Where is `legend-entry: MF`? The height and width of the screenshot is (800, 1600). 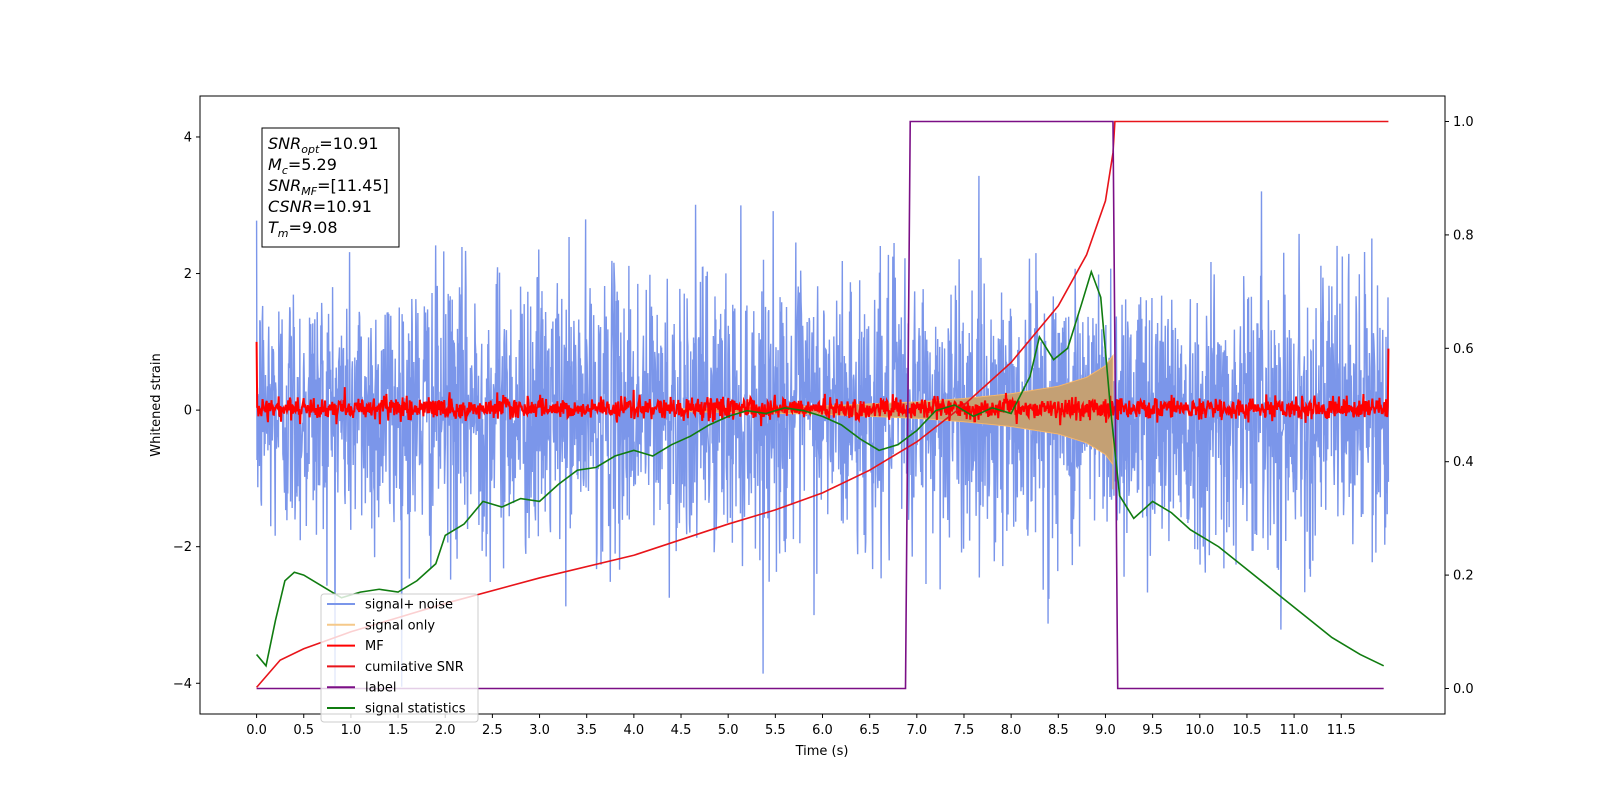
legend-entry: MF is located at coordinates (374, 646).